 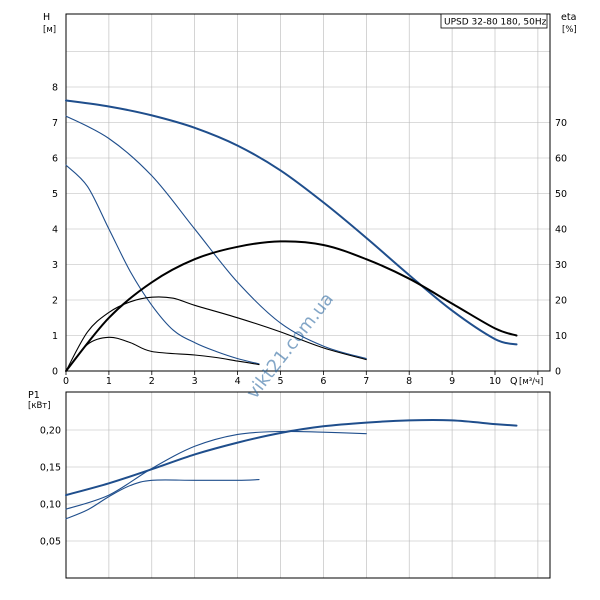 I want to click on head-curve, so click(x=162, y=264).